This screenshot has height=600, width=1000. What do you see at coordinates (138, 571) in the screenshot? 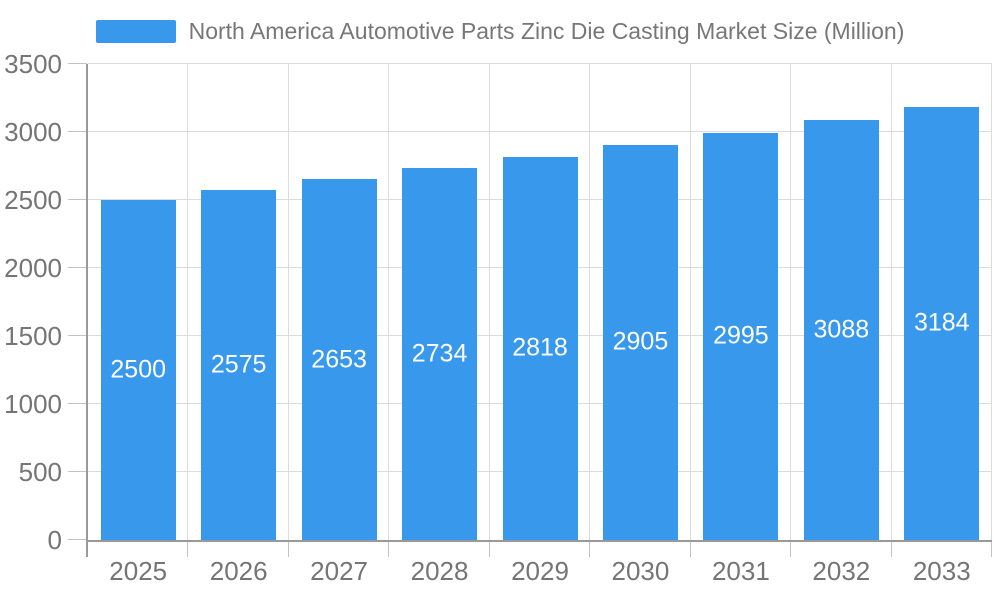
I see `x-axis-label: 2025` at bounding box center [138, 571].